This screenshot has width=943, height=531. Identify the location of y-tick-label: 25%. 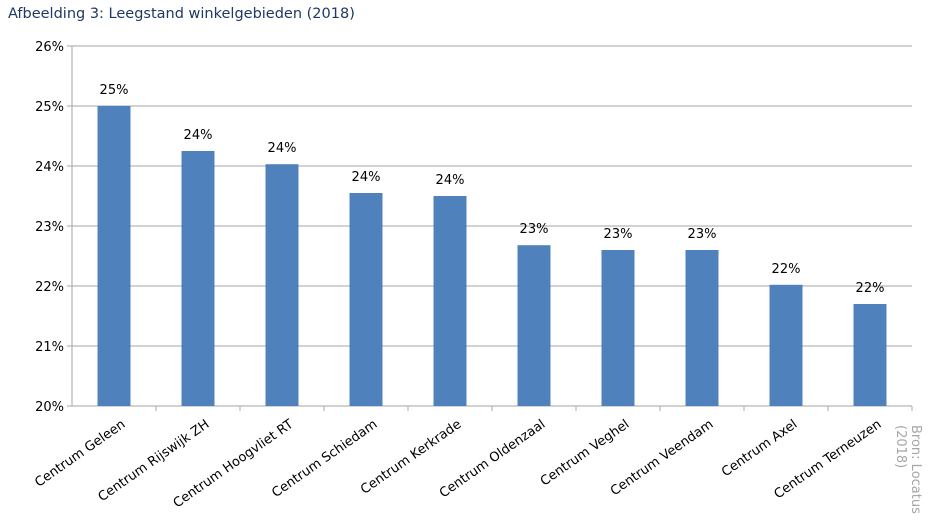
(49, 107).